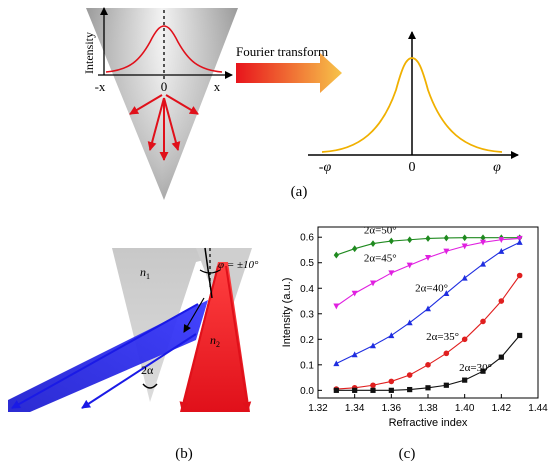  Describe the element at coordinates (412, 167) in the screenshot. I see `ft-tick-zero: 0` at that location.